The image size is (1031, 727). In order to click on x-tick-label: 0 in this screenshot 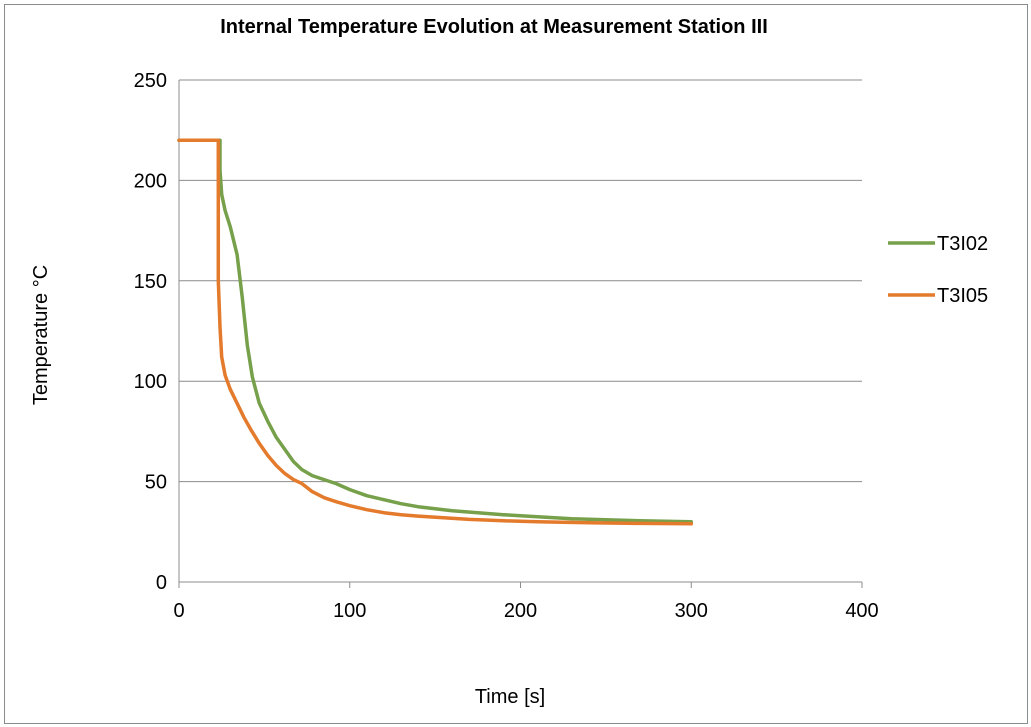, I will do `click(178, 611)`.